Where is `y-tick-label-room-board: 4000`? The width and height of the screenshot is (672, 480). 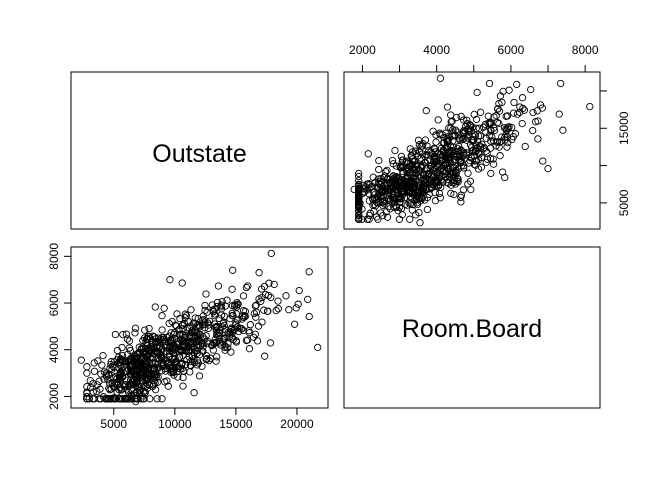
y-tick-label-room-board: 4000 is located at coordinates (54, 349).